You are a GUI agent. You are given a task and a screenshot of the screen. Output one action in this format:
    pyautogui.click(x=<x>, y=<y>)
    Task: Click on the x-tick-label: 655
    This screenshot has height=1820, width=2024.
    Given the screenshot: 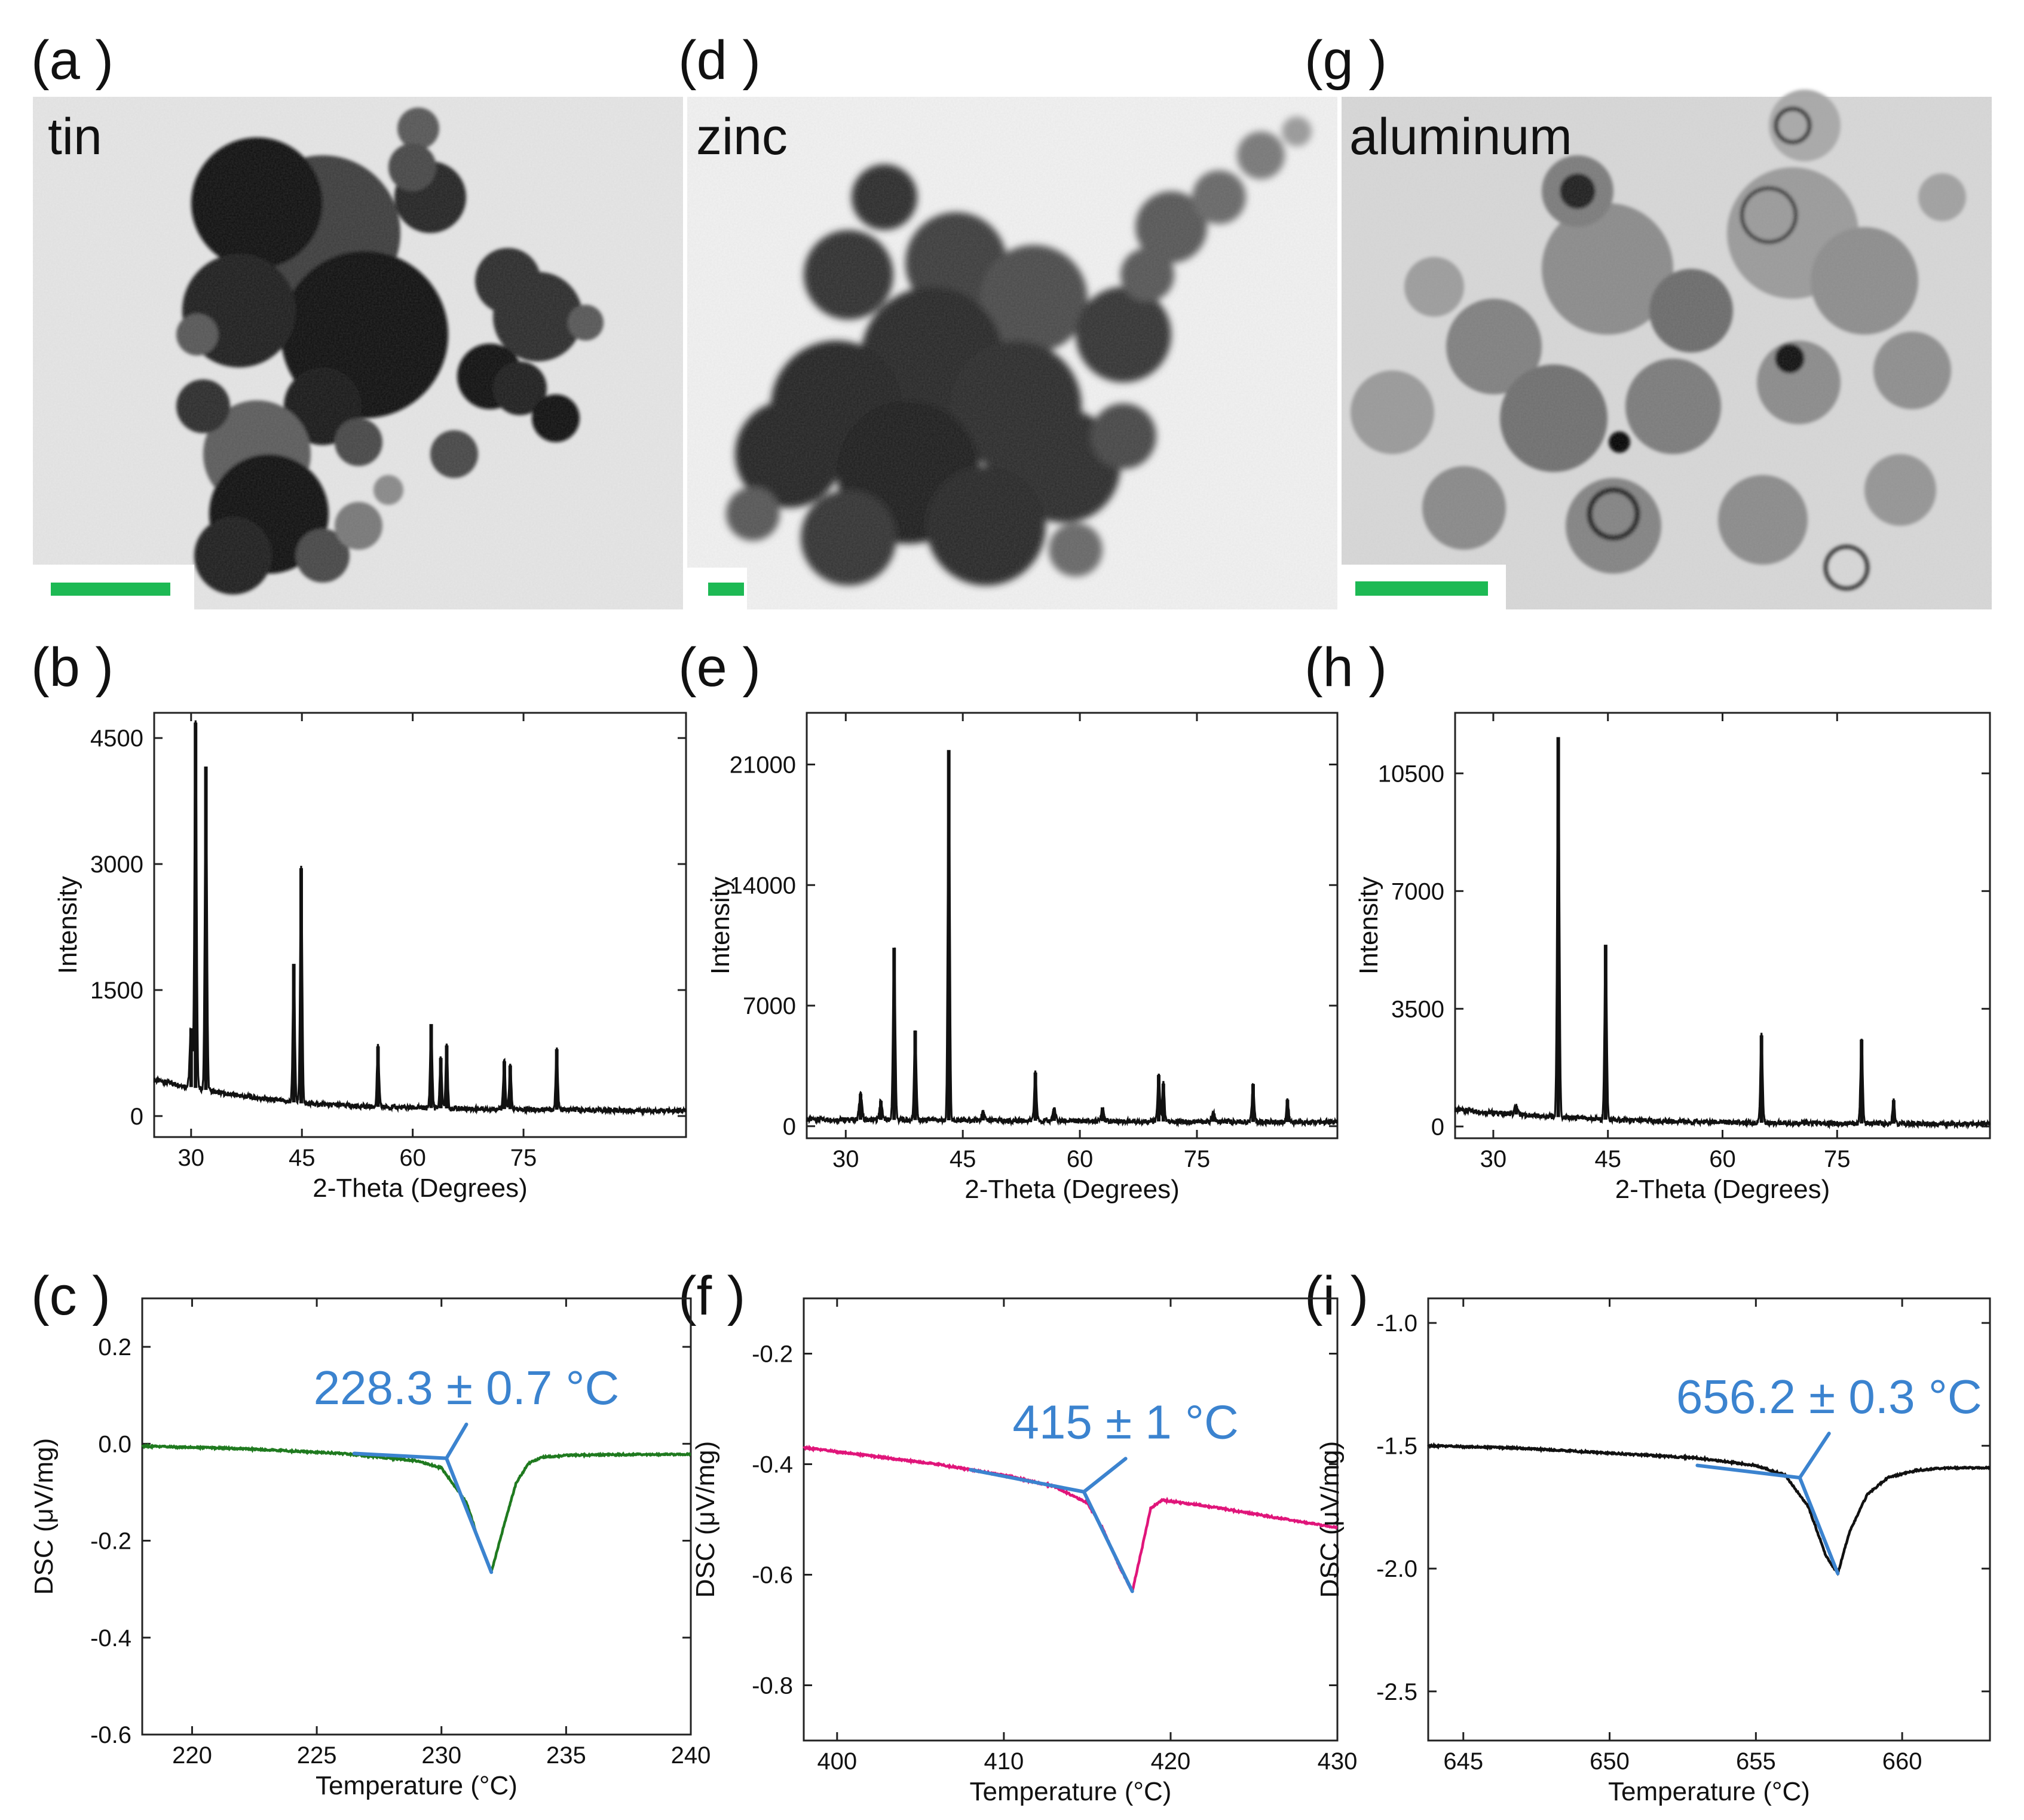 What is the action you would take?
    pyautogui.click(x=1756, y=1761)
    